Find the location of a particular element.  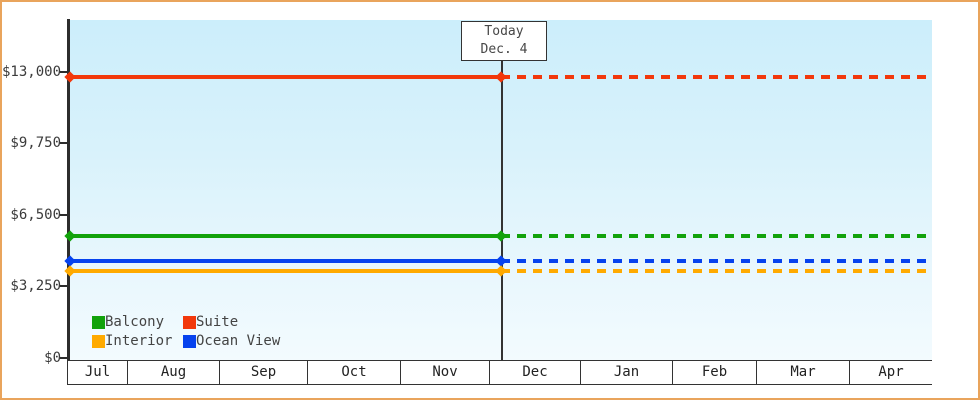

suite-legend-label: Suite is located at coordinates (217, 322).